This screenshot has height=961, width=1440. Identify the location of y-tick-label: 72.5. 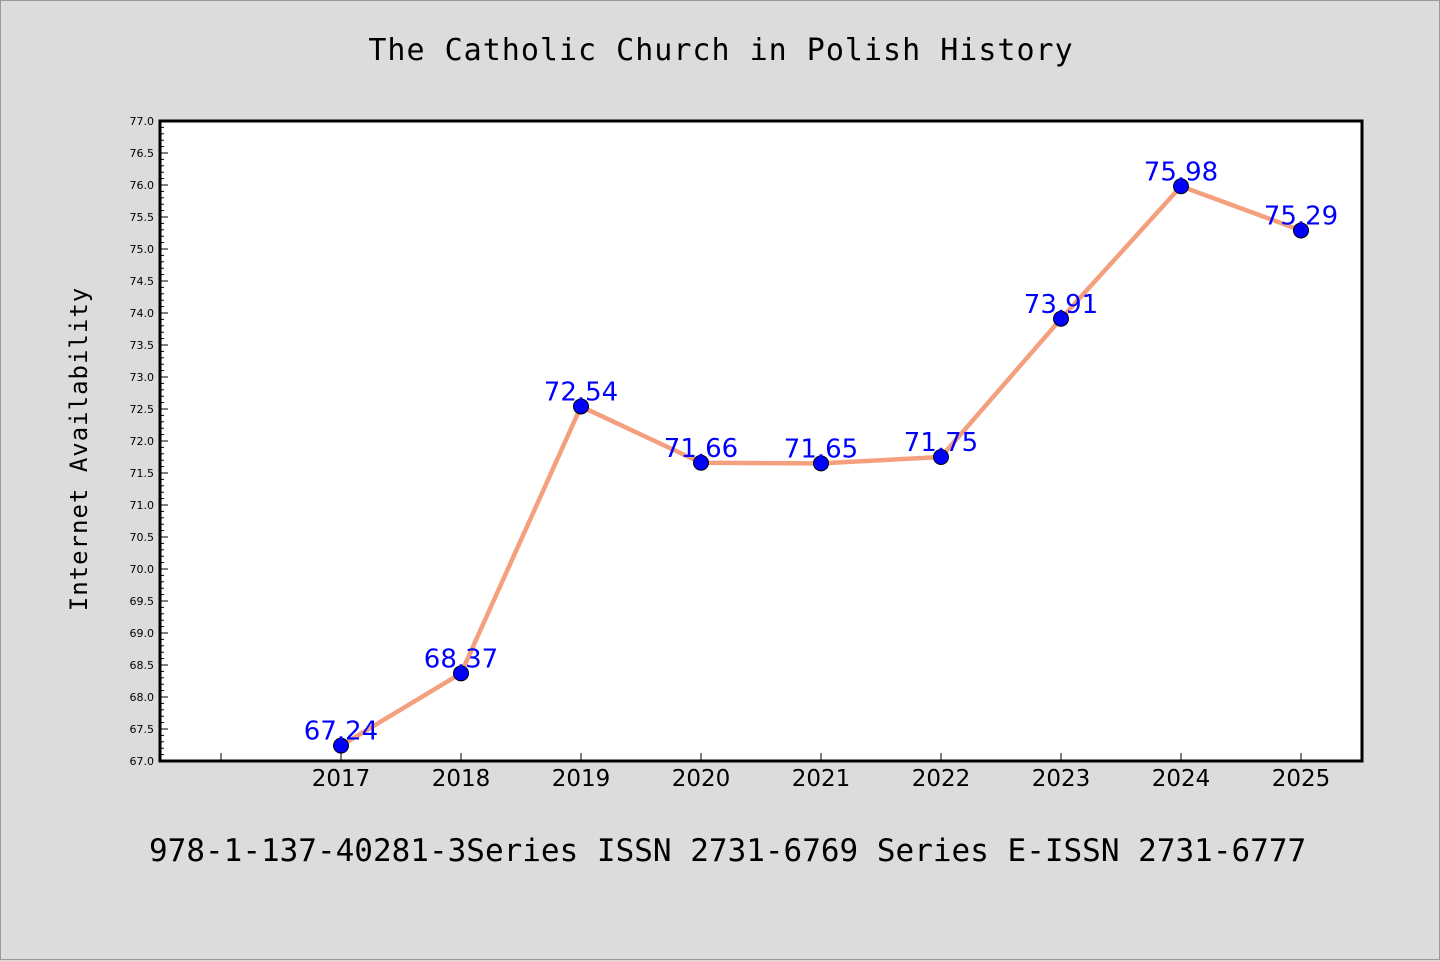
(142, 409).